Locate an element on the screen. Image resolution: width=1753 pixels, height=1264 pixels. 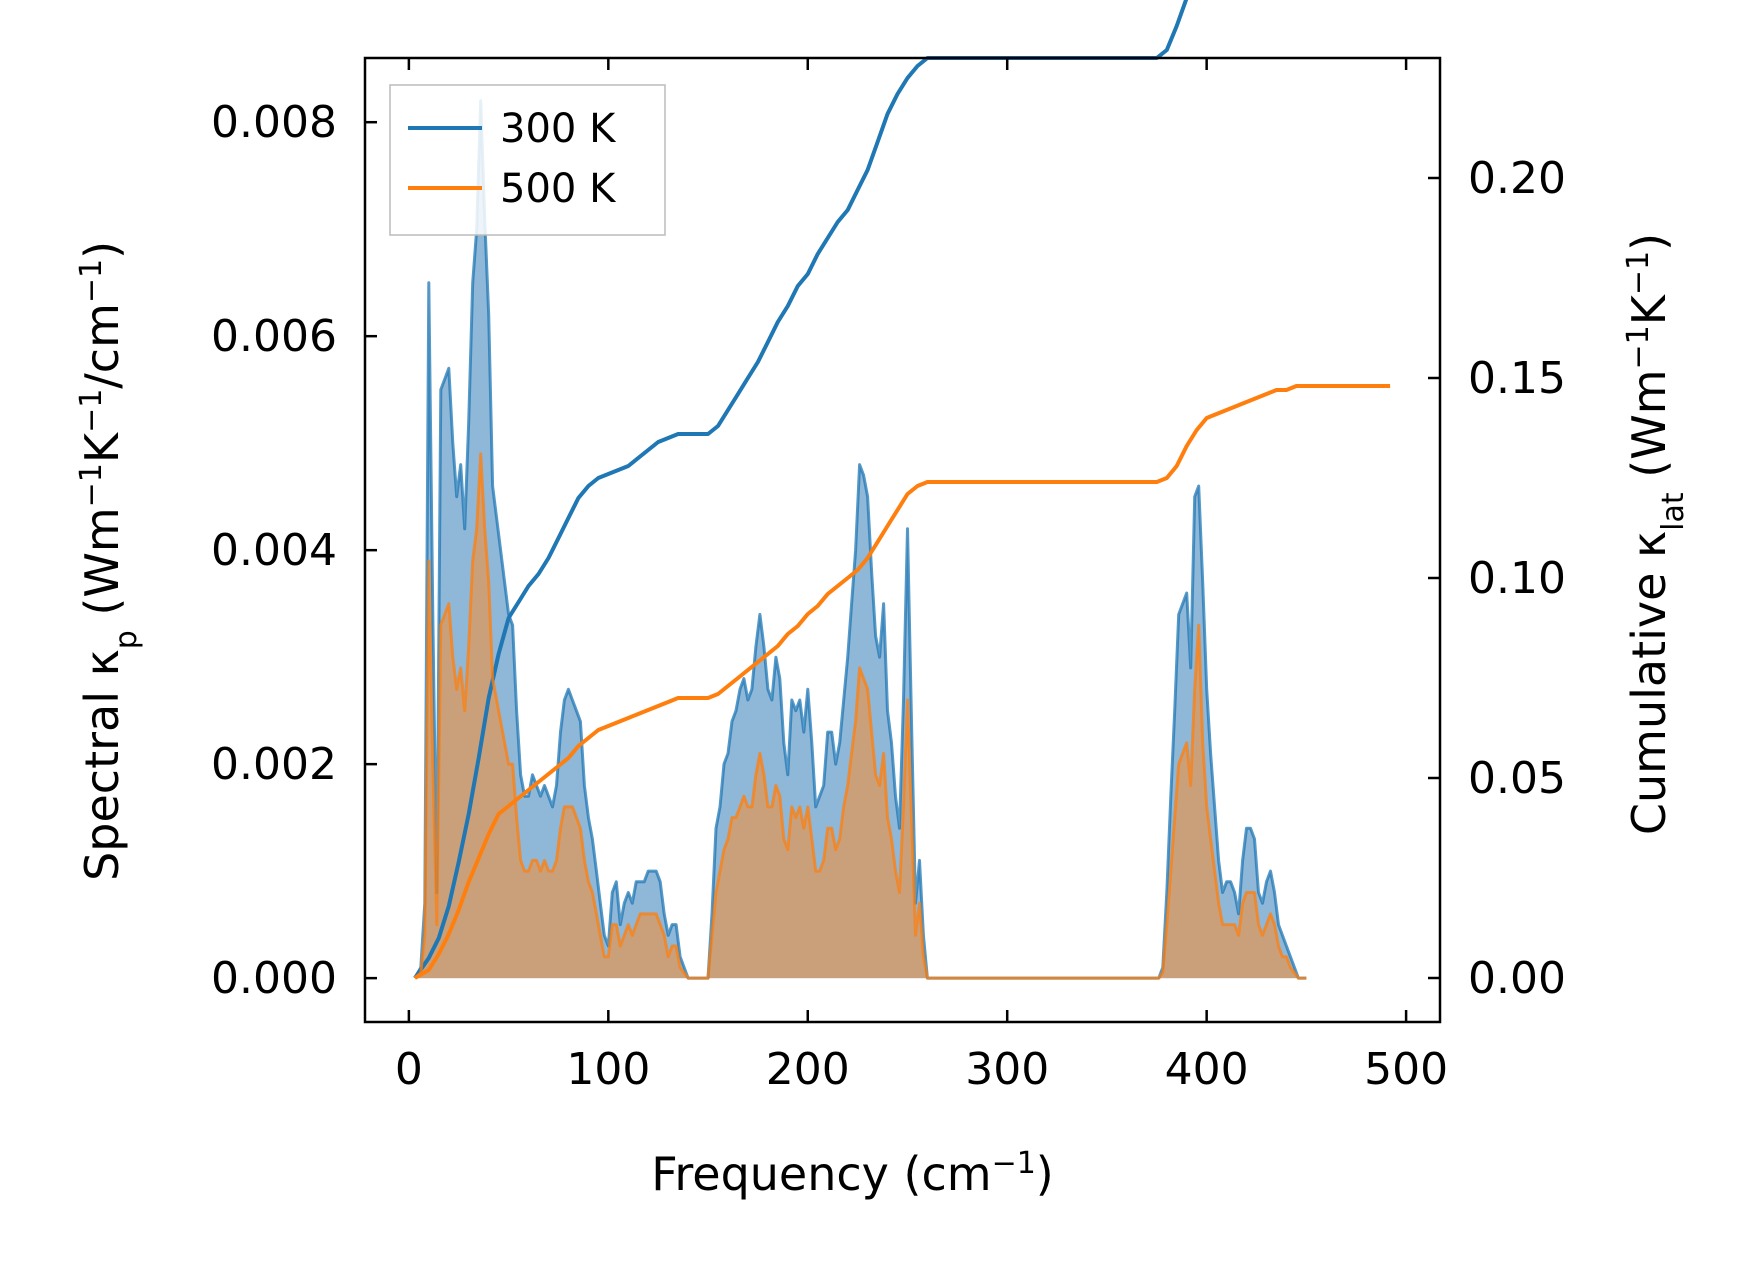
y-right-tick-label: 0.15 is located at coordinates (1517, 378).